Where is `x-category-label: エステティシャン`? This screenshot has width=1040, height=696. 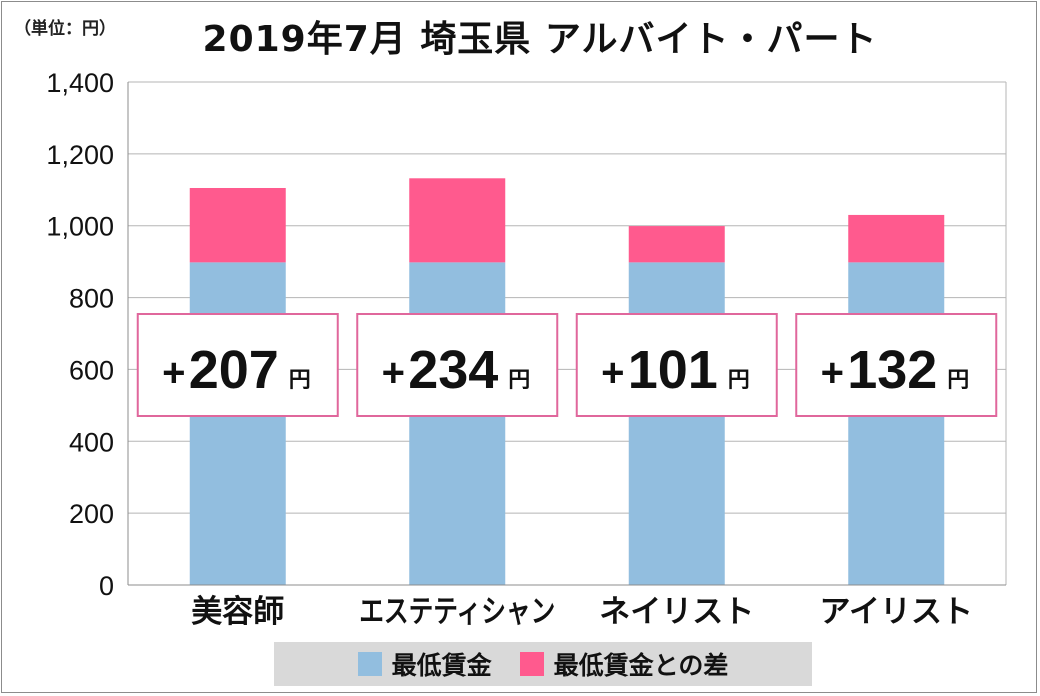 x-category-label: エステティシャン is located at coordinates (457, 612).